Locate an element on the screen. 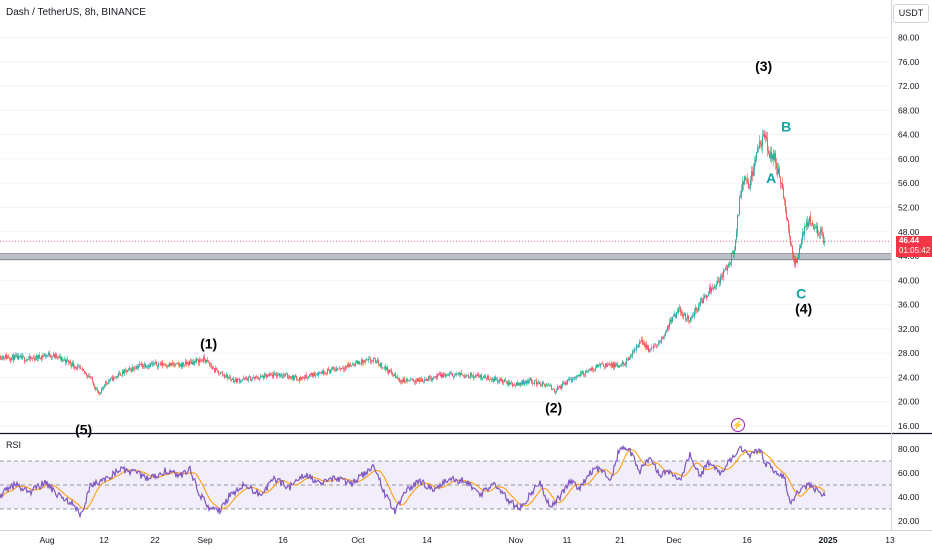 This screenshot has height=550, width=932. currency-button: USDT is located at coordinates (911, 13).